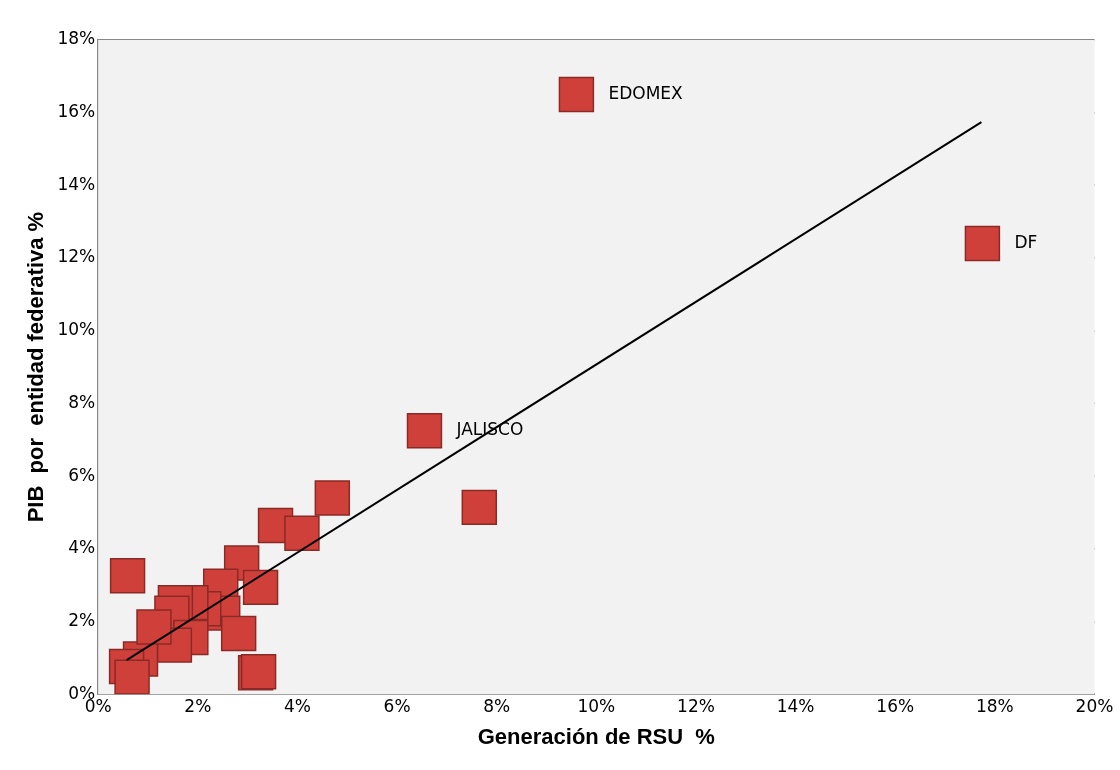 The height and width of the screenshot is (770, 1120). What do you see at coordinates (397, 705) in the screenshot?
I see `x-tick-label: 6%` at bounding box center [397, 705].